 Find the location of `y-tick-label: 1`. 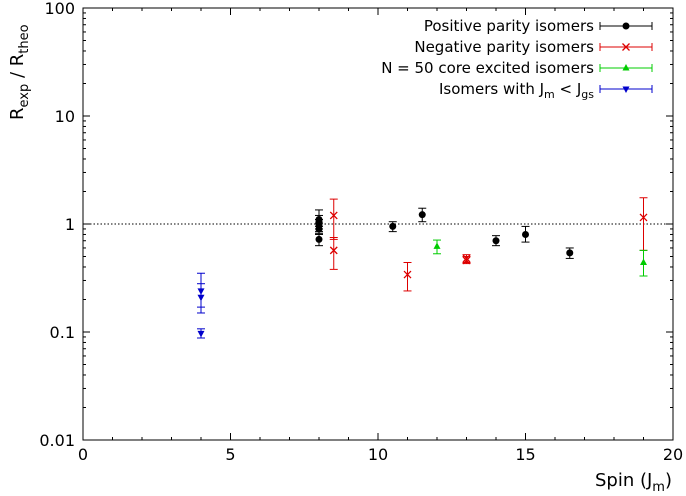

y-tick-label: 1 is located at coordinates (70, 224).